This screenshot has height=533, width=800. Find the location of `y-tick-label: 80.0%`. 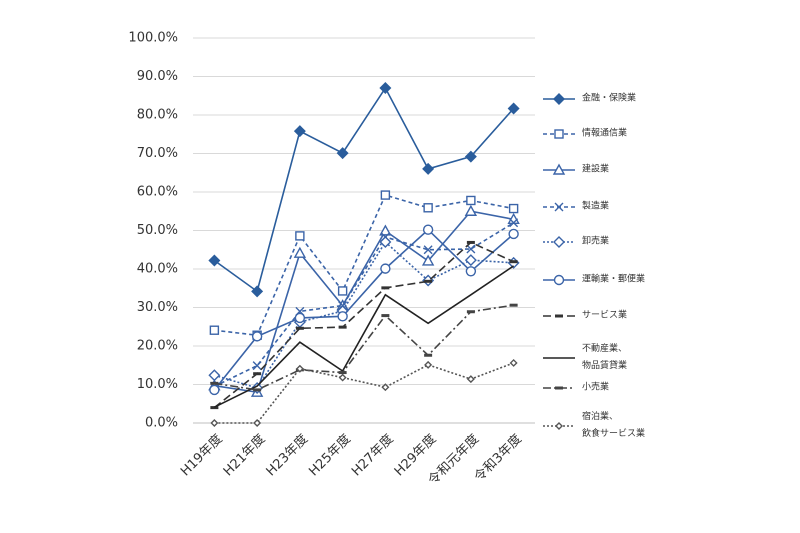

y-tick-label: 80.0% is located at coordinates (157, 115).